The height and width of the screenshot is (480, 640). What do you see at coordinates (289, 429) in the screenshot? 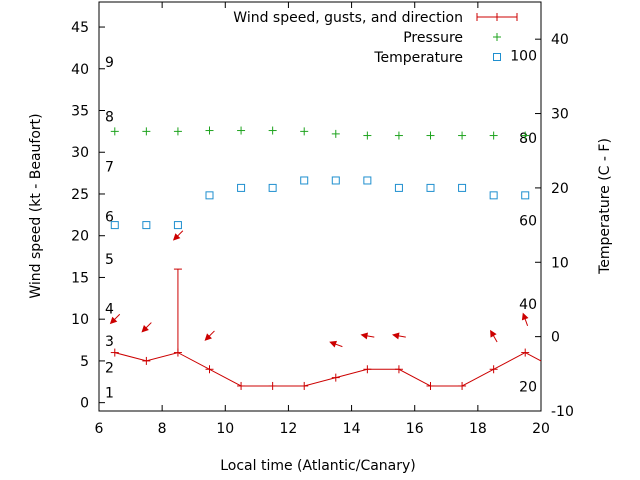
I see `x-tick-label: 12` at bounding box center [289, 429].